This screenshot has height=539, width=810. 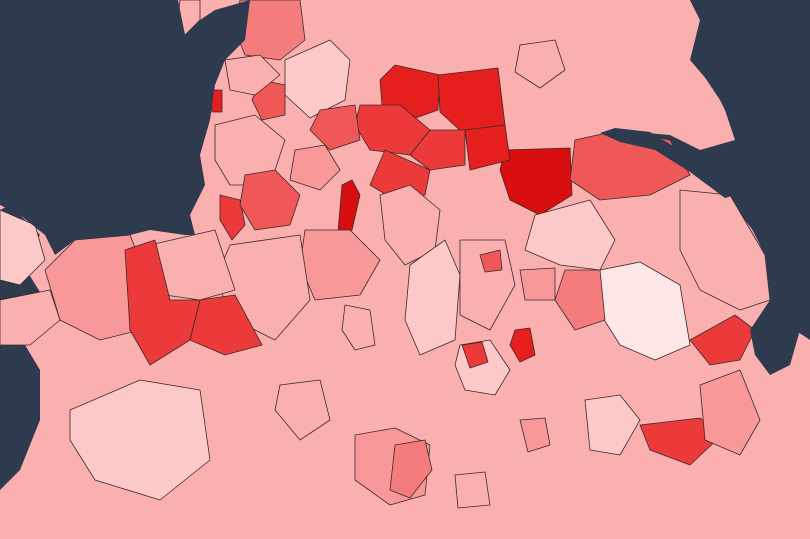 What do you see at coordinates (125, 127) in the screenshot?
I see `irish-sea` at bounding box center [125, 127].